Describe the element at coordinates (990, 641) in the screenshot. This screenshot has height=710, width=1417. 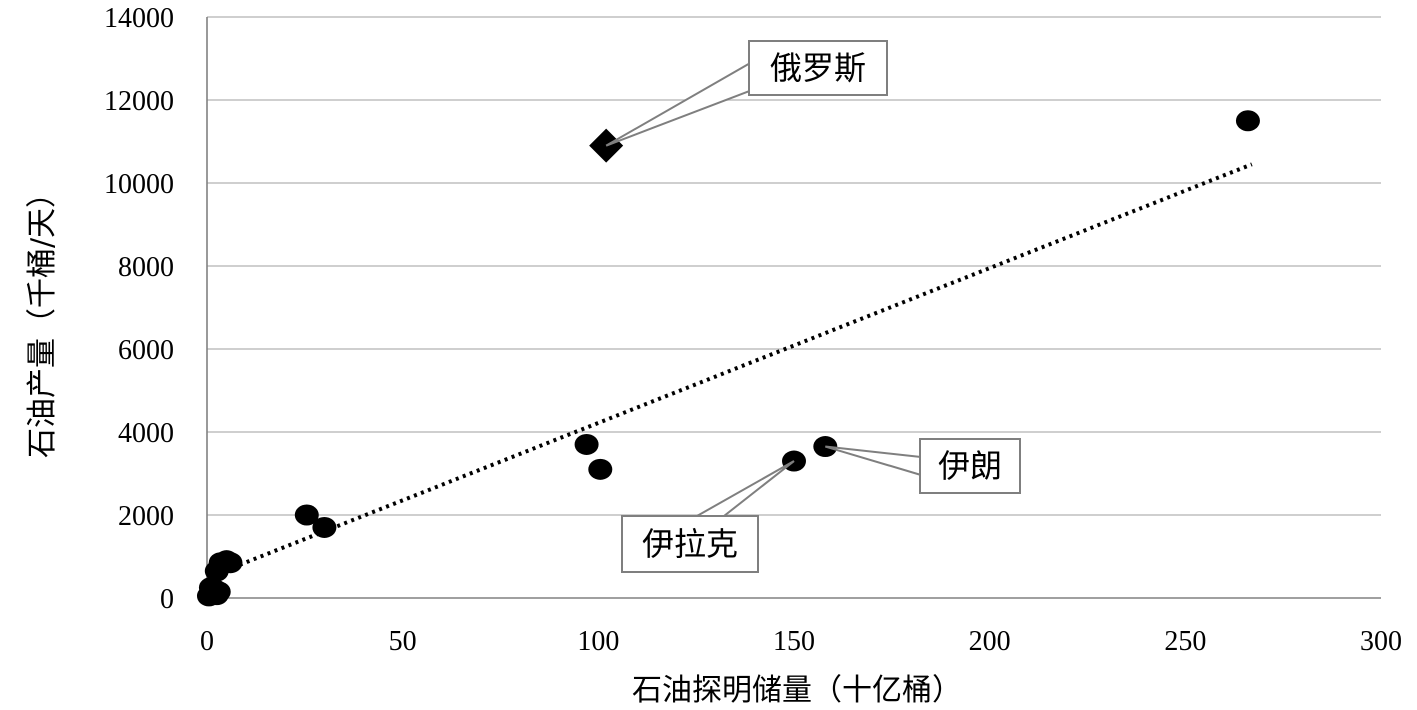
I see `x-tick-label: 200` at that location.